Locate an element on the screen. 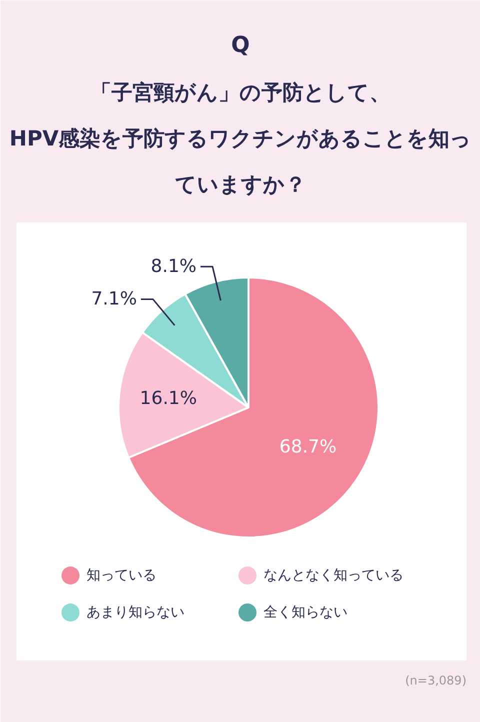 The height and width of the screenshot is (722, 480). chart-title: Q is located at coordinates (240, 45).